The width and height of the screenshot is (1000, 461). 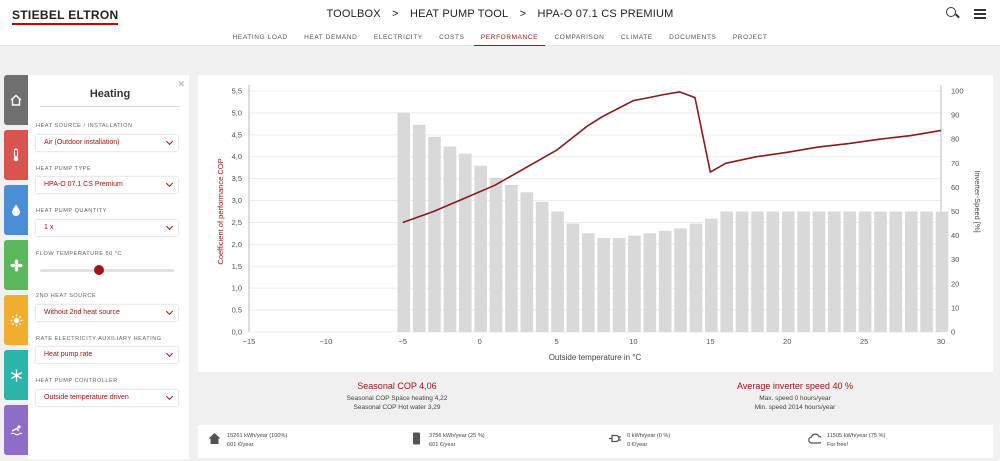 What do you see at coordinates (953, 14) in the screenshot?
I see `search-icon` at bounding box center [953, 14].